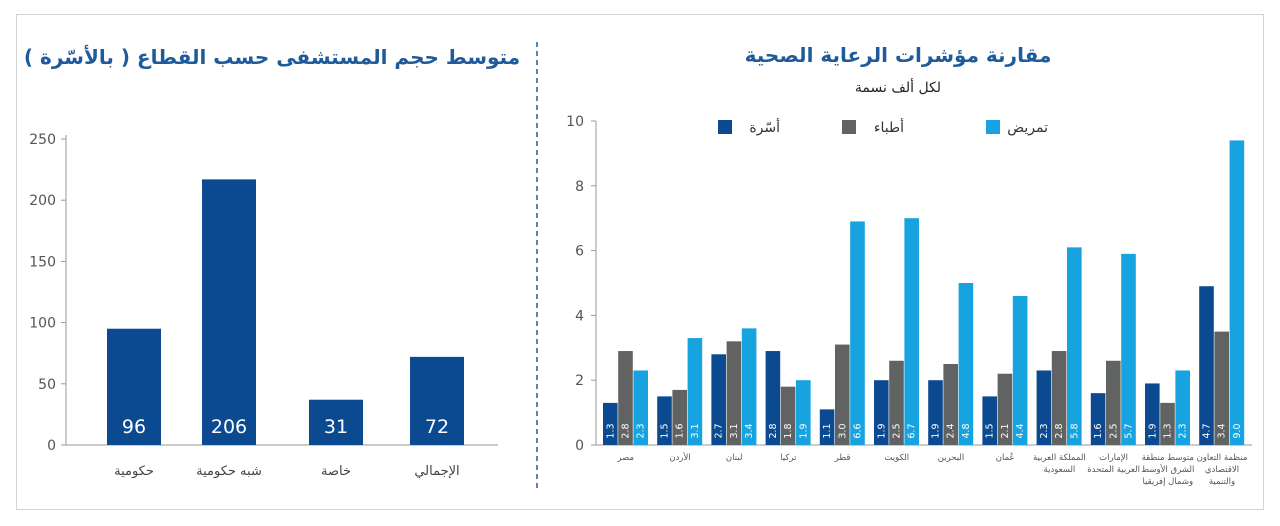 The width and height of the screenshot is (1280, 526). I want to click on legend-label: تمريض, so click(1027, 128).